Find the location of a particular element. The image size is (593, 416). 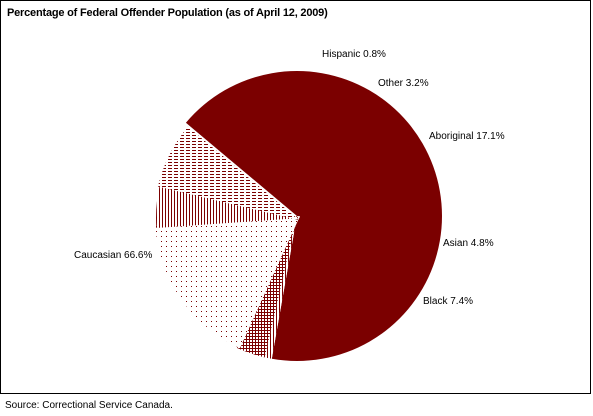

slice-label-black: Black 7.4% is located at coordinates (448, 301).